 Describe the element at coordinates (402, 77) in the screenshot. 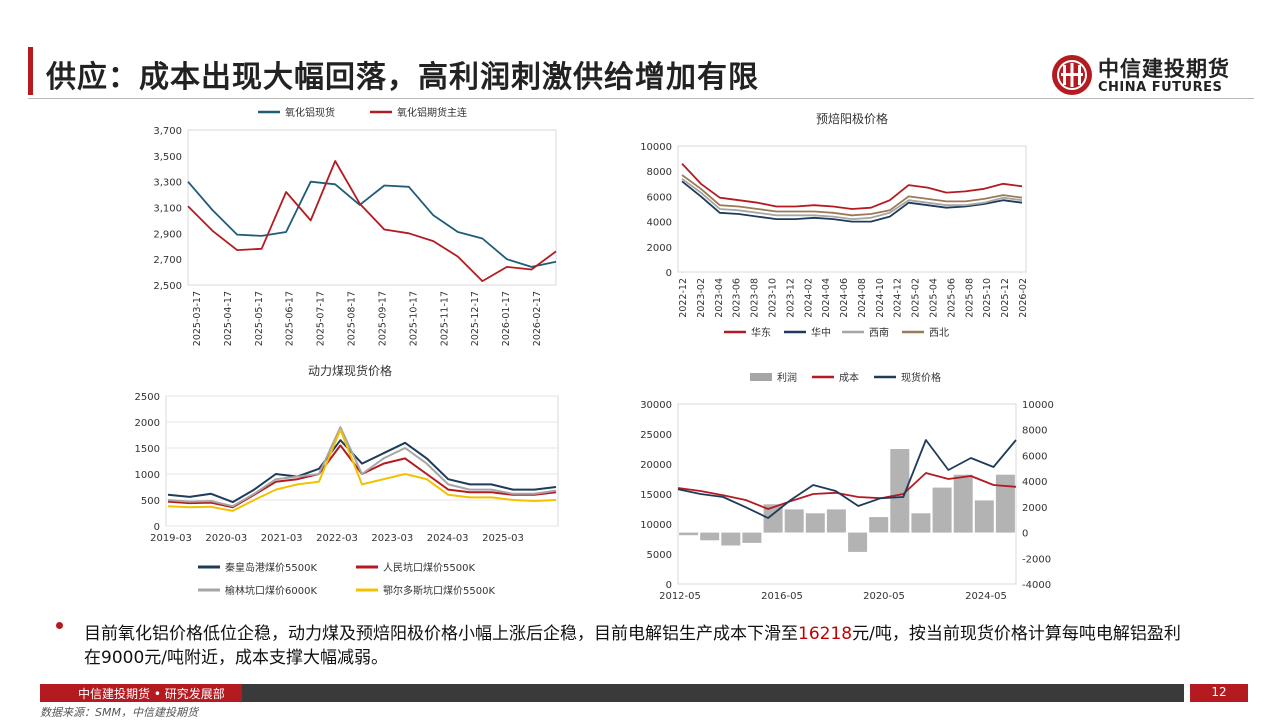

I see `page-title: 供应：成本出现大幅回落，高利润刺激供给增加有限` at that location.